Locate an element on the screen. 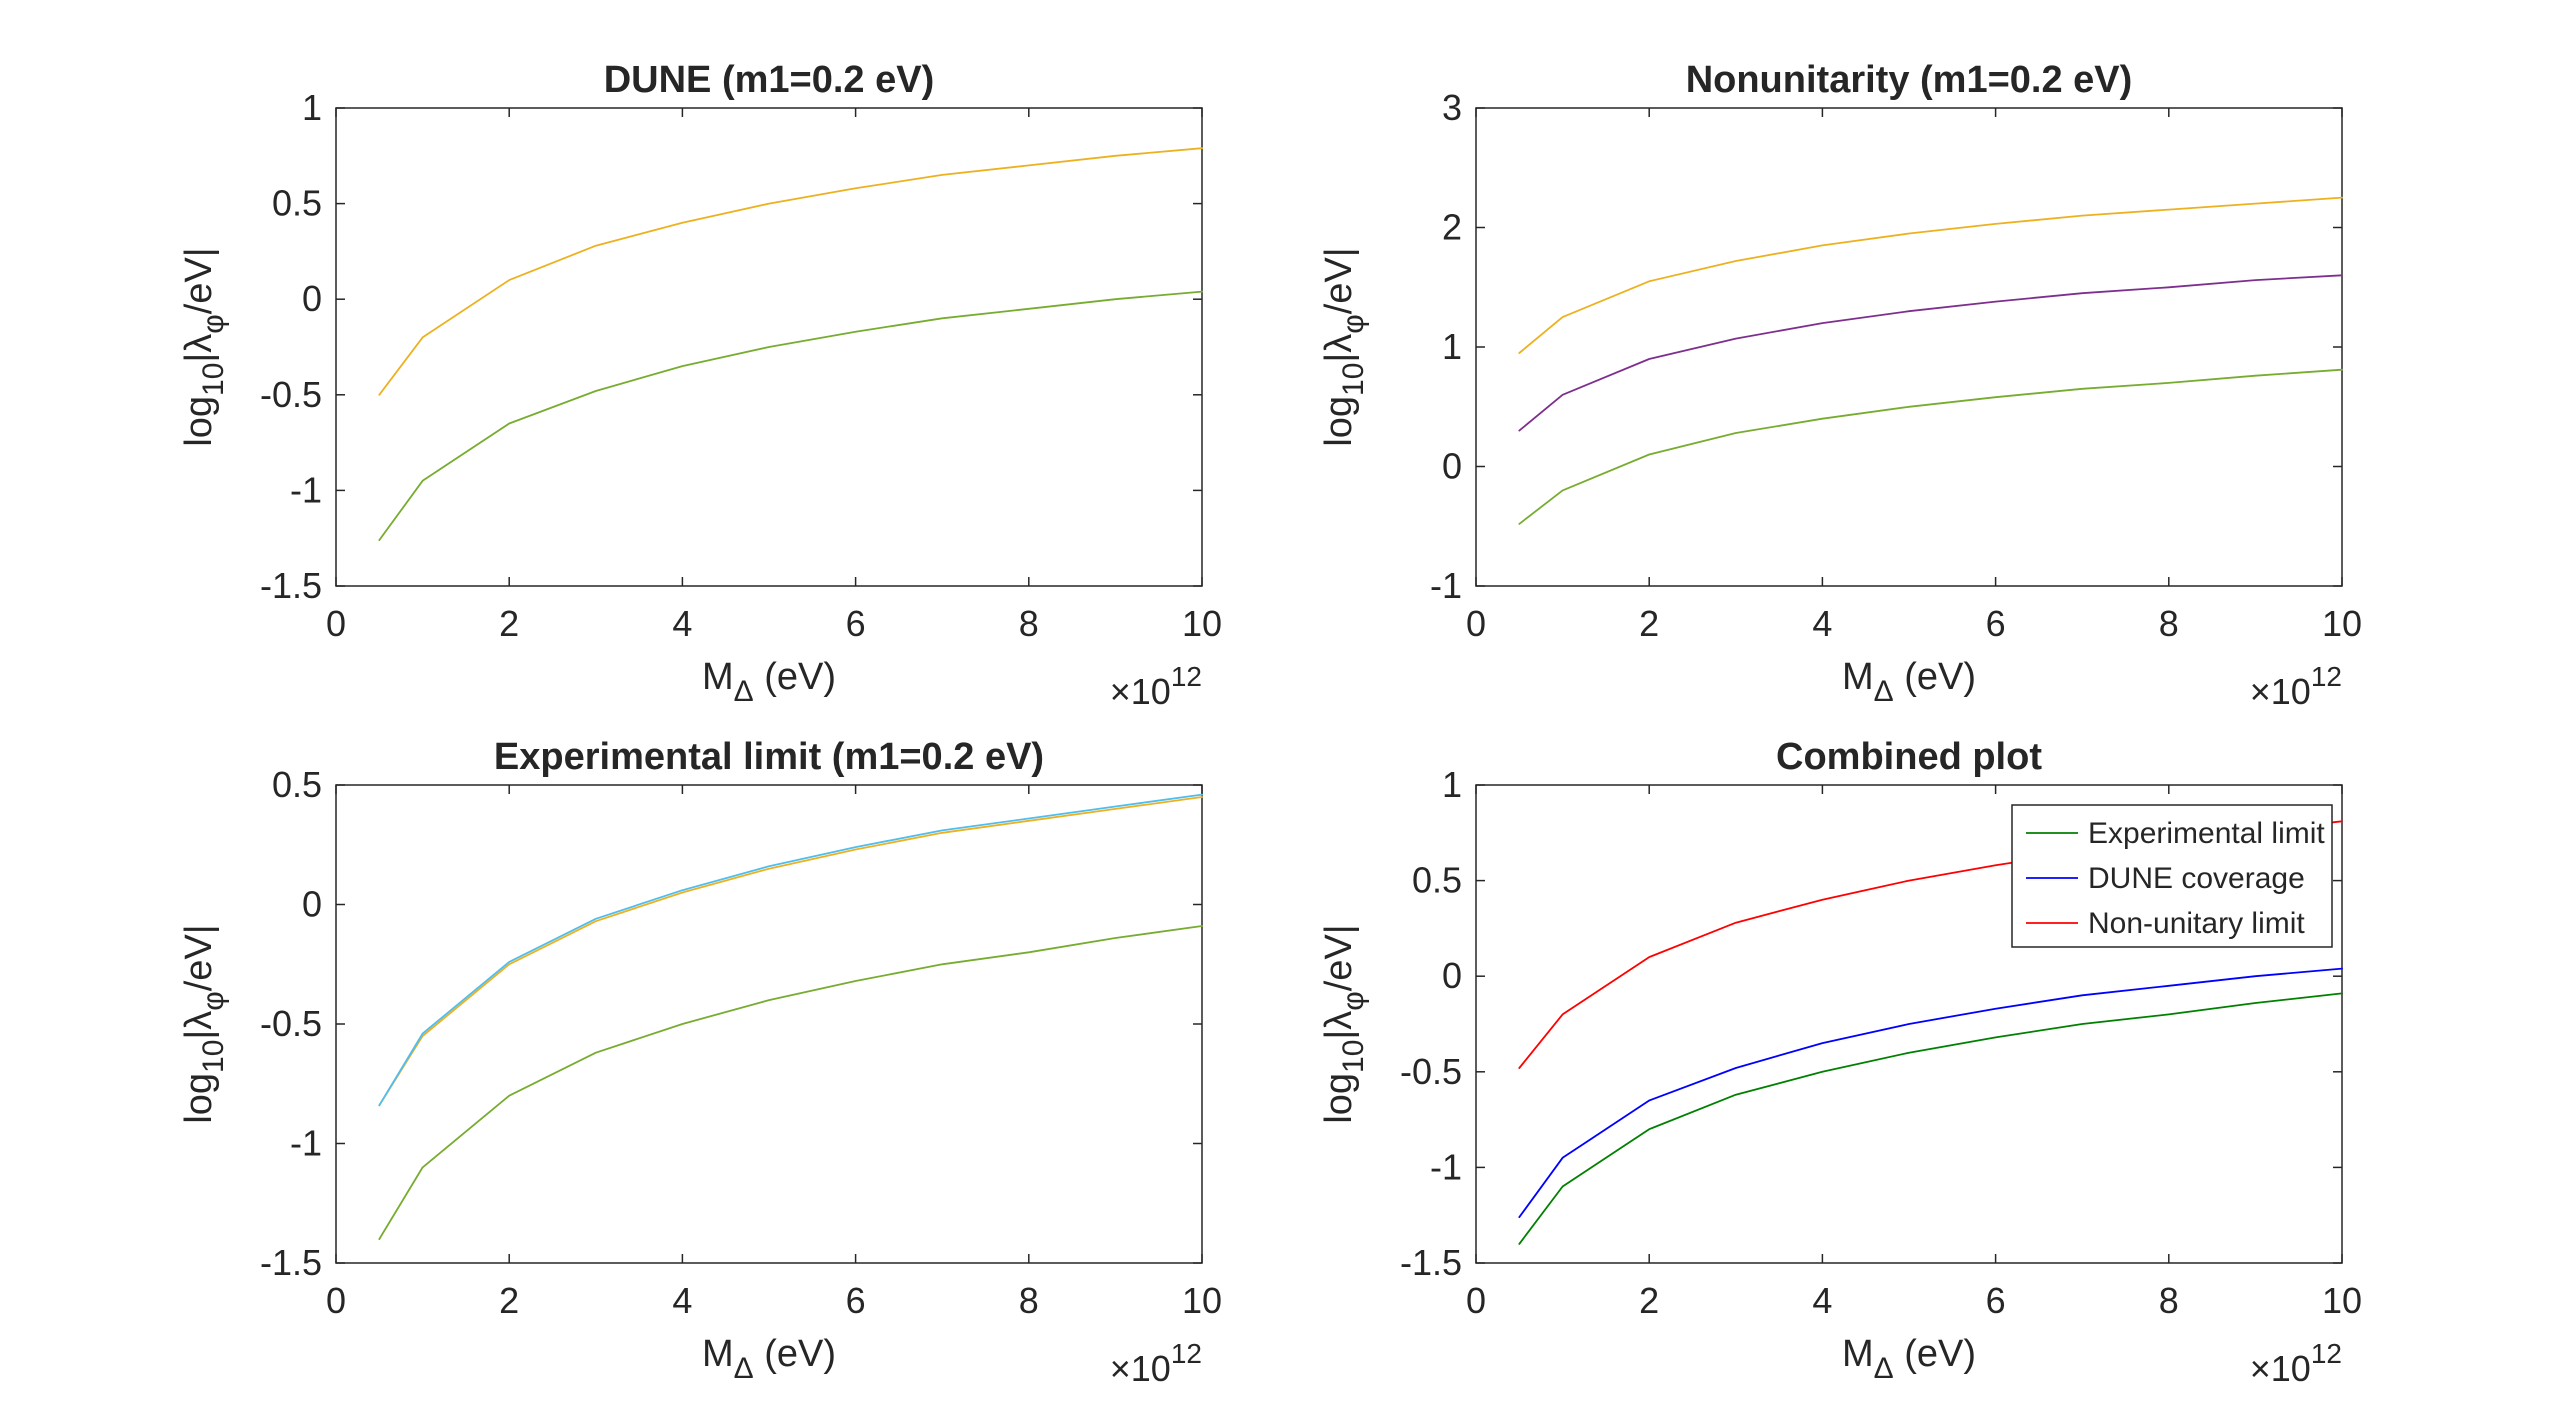  y-tick-label: 2 is located at coordinates (1452, 227).